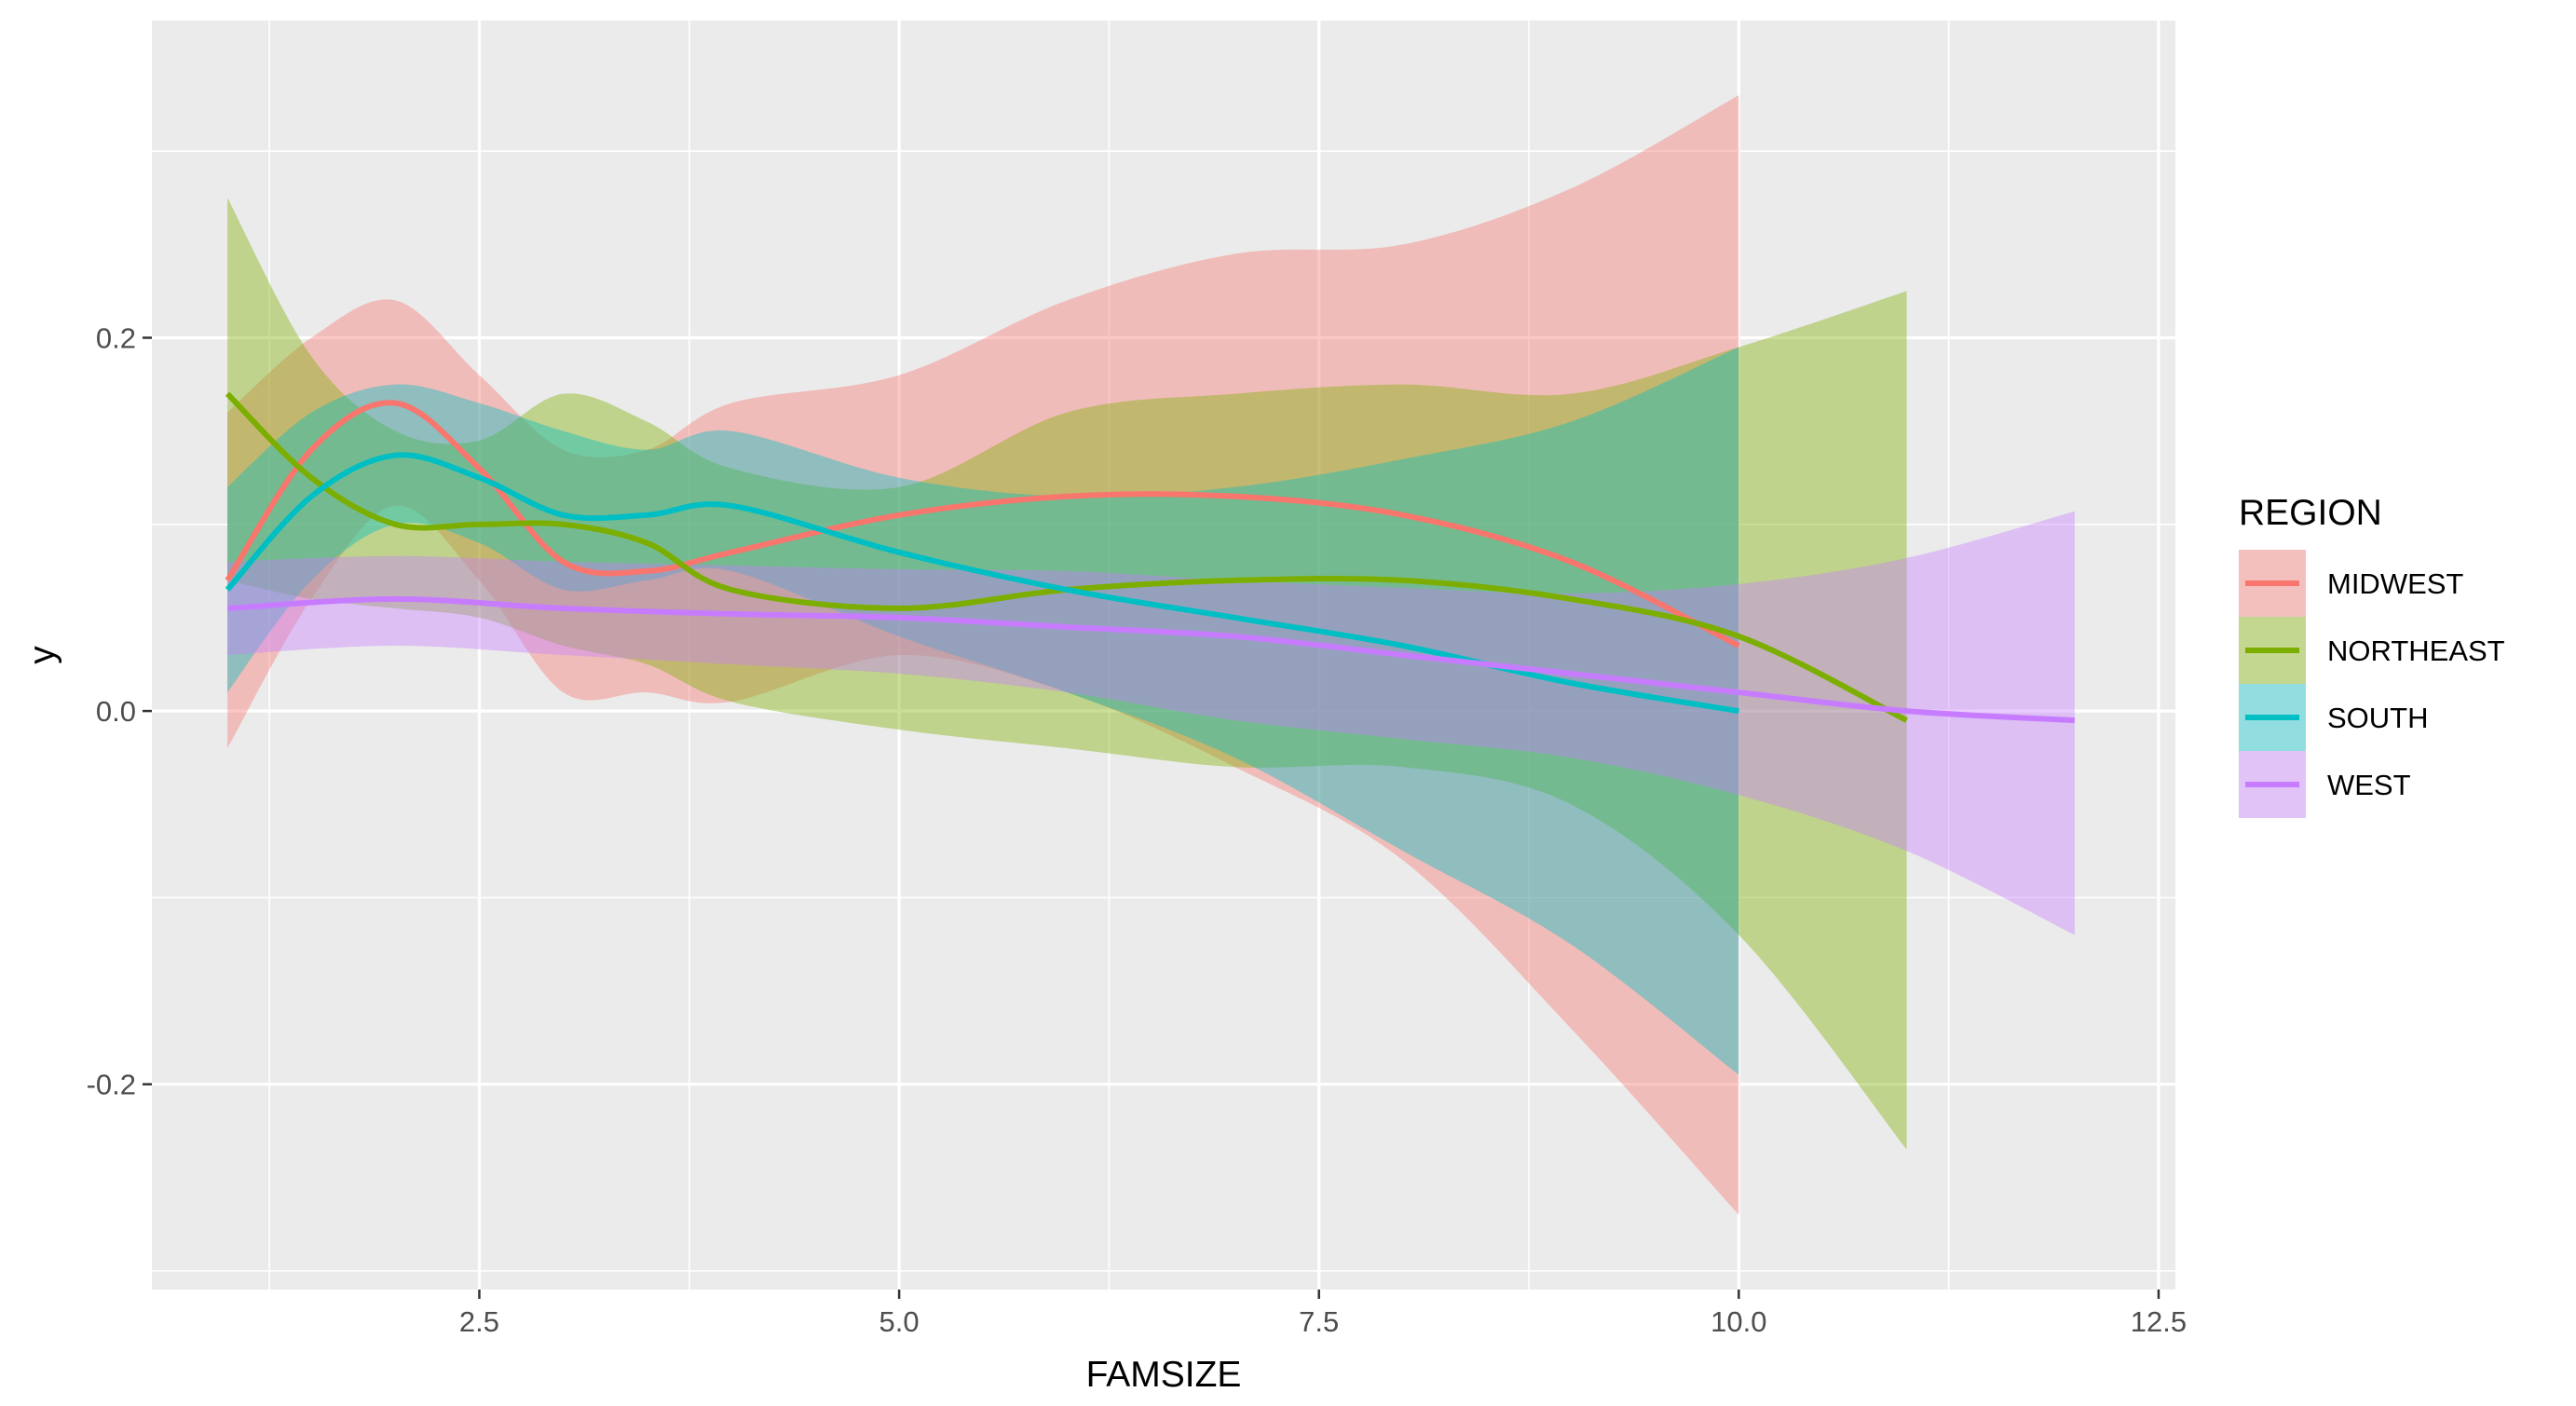  I want to click on line-south, so click(982, 583).